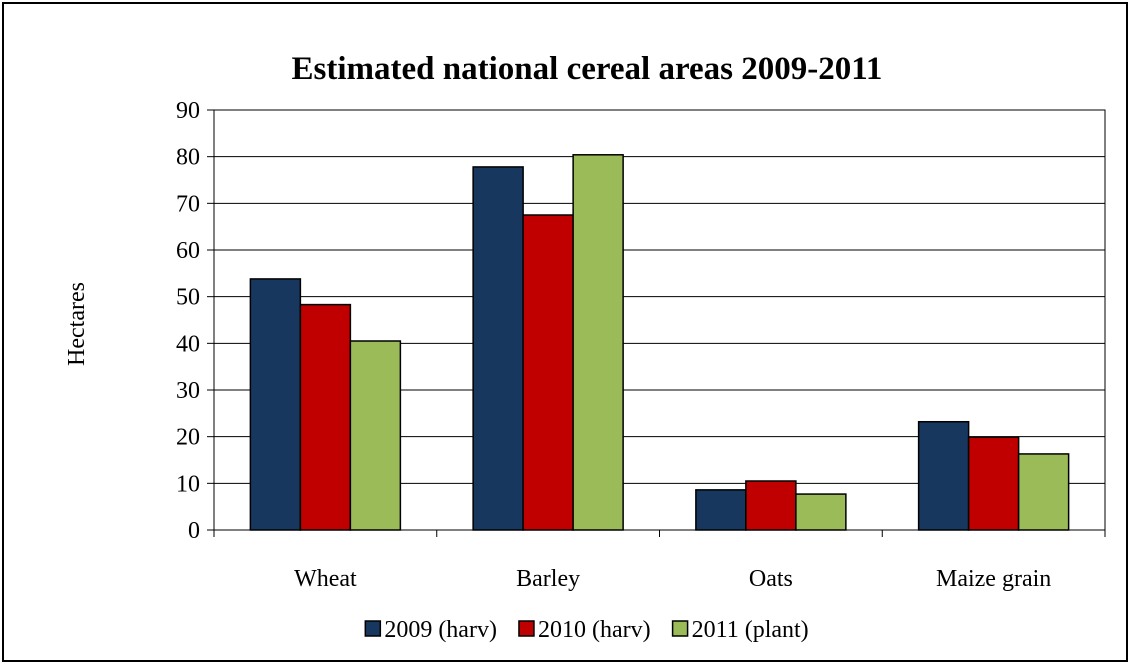 This screenshot has height=662, width=1130. What do you see at coordinates (188, 298) in the screenshot?
I see `y-tick-label: 50` at bounding box center [188, 298].